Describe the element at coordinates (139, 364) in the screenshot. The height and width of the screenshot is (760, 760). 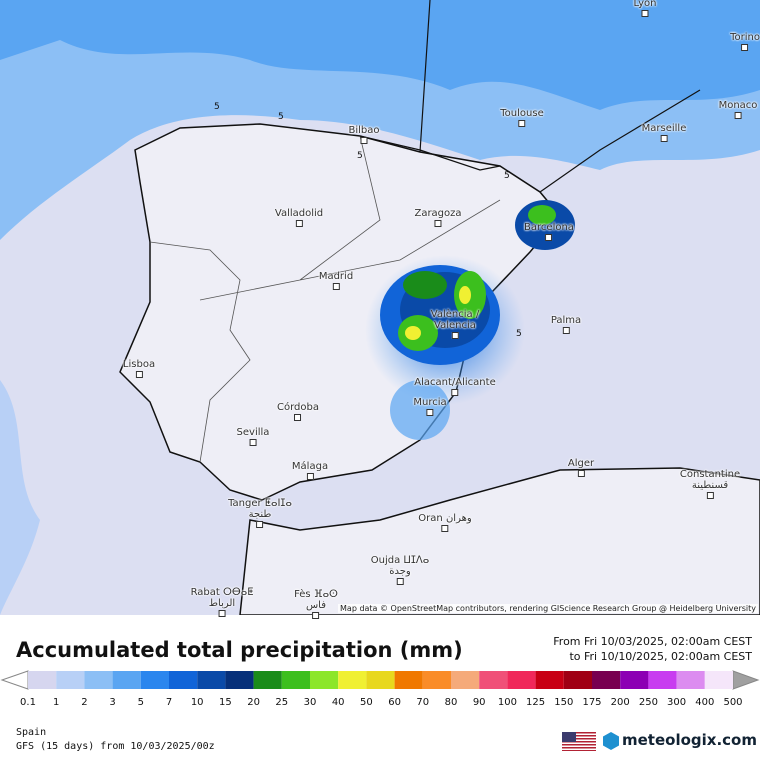
I see `city-name: Lisboa` at that location.